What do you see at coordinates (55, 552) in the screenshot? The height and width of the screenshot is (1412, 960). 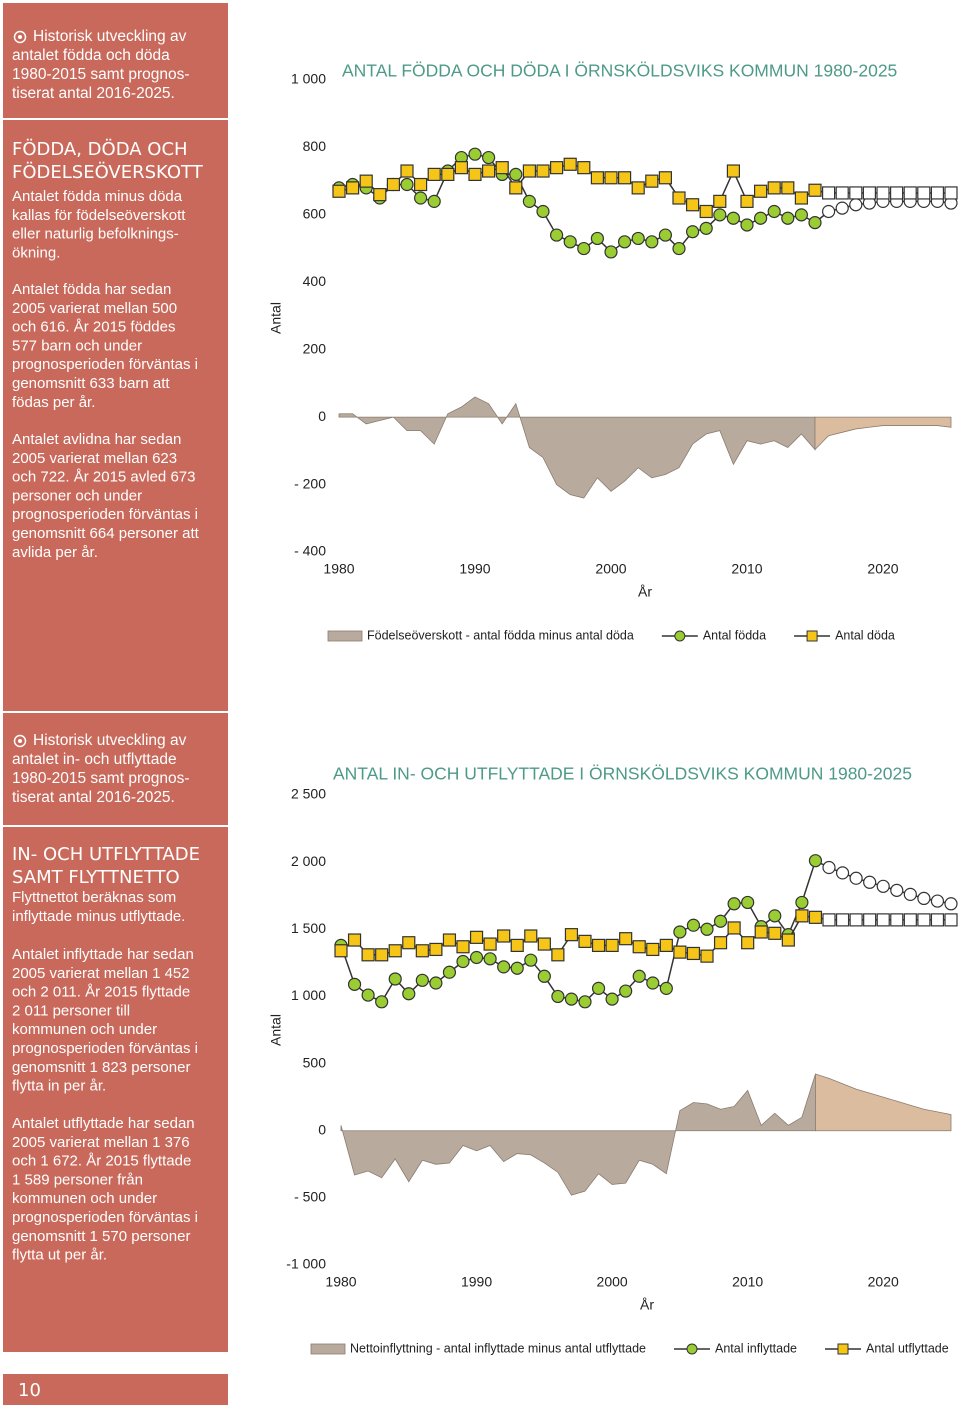 I see `sidebar-text: avlida per år.` at bounding box center [55, 552].